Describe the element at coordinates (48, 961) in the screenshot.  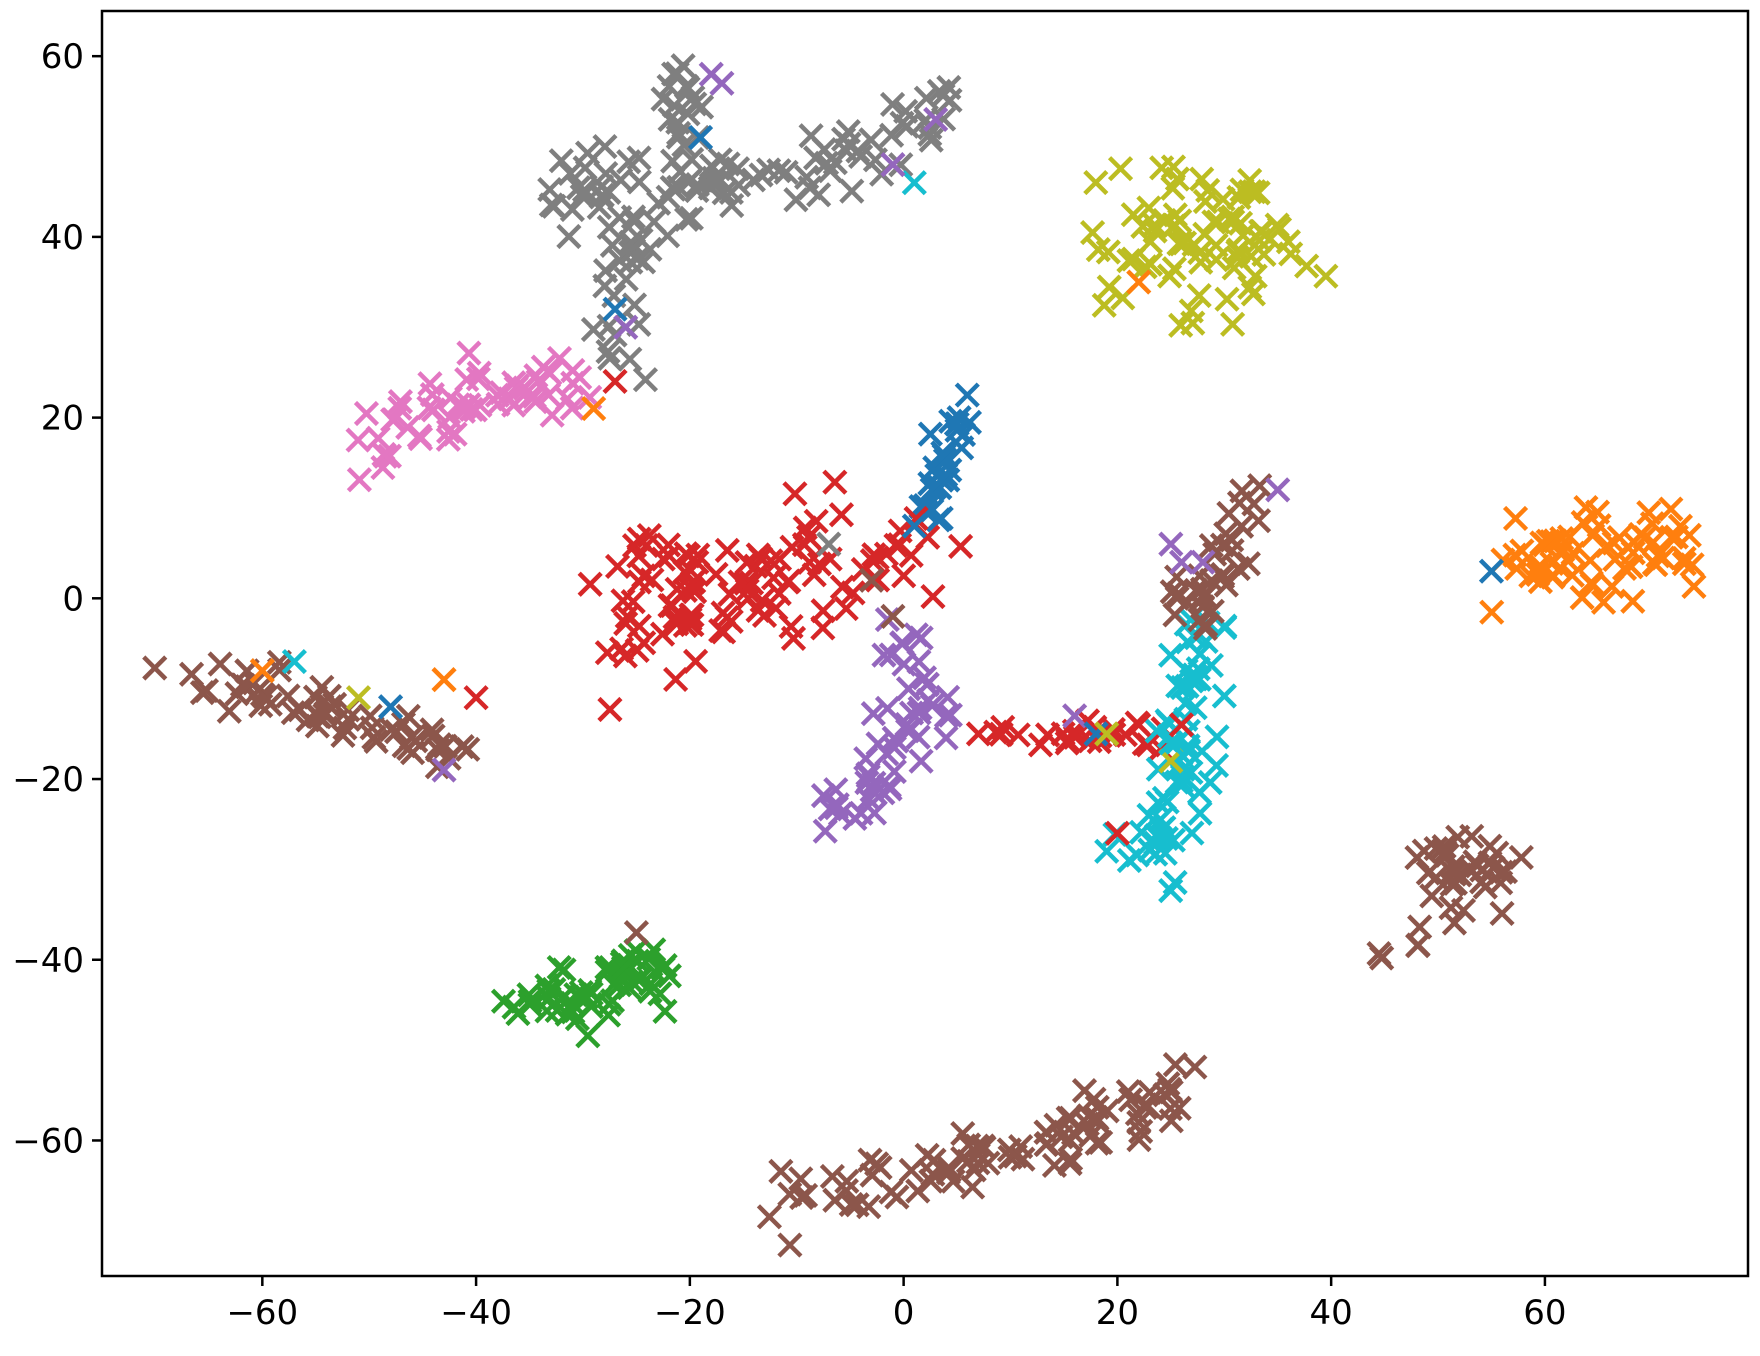
I see `y-tick-label: −40` at that location.